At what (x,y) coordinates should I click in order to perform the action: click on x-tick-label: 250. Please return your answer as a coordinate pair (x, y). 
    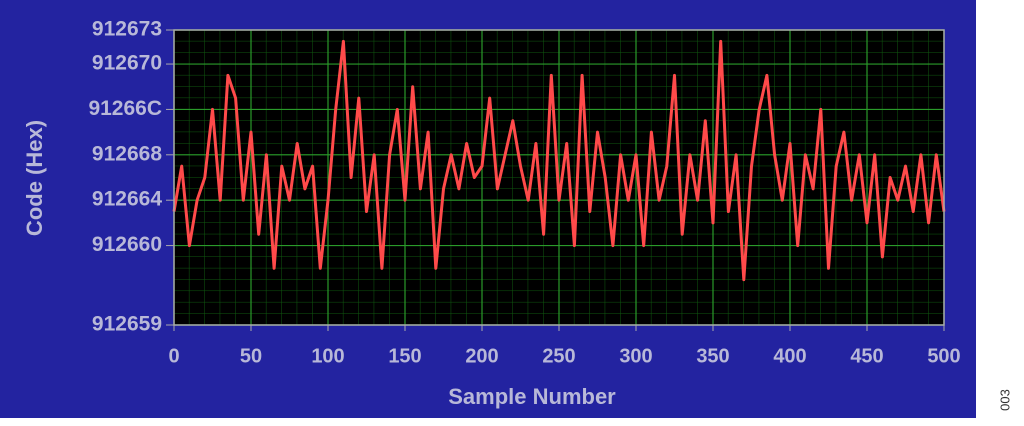
    Looking at the image, I should click on (558, 356).